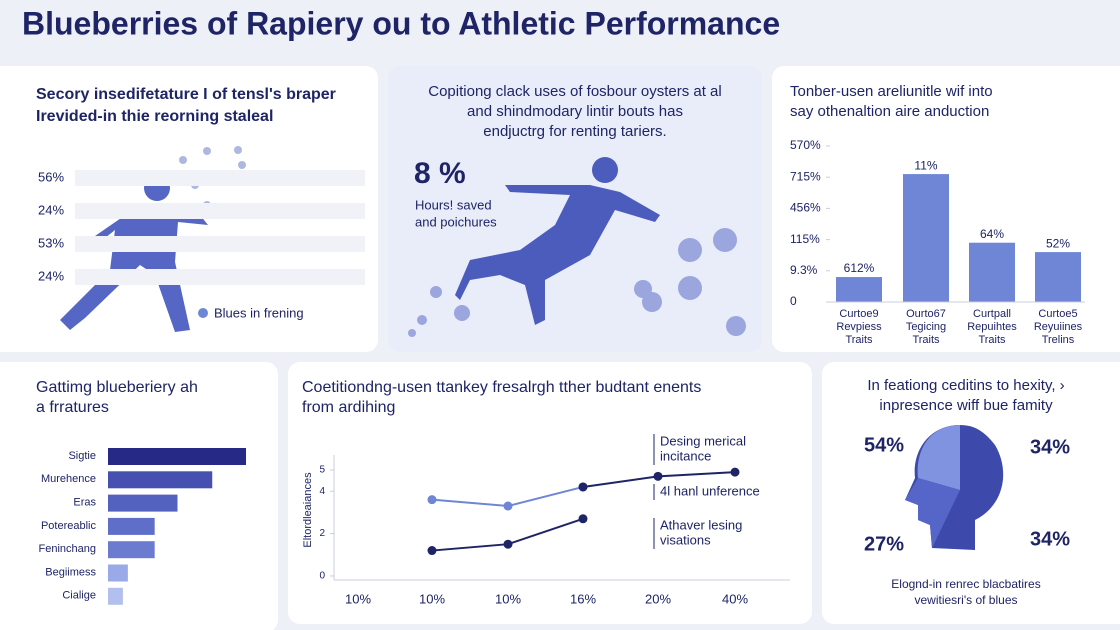 This screenshot has width=1120, height=630. Describe the element at coordinates (658, 598) in the screenshot. I see `x-tick-label: 20%` at that location.